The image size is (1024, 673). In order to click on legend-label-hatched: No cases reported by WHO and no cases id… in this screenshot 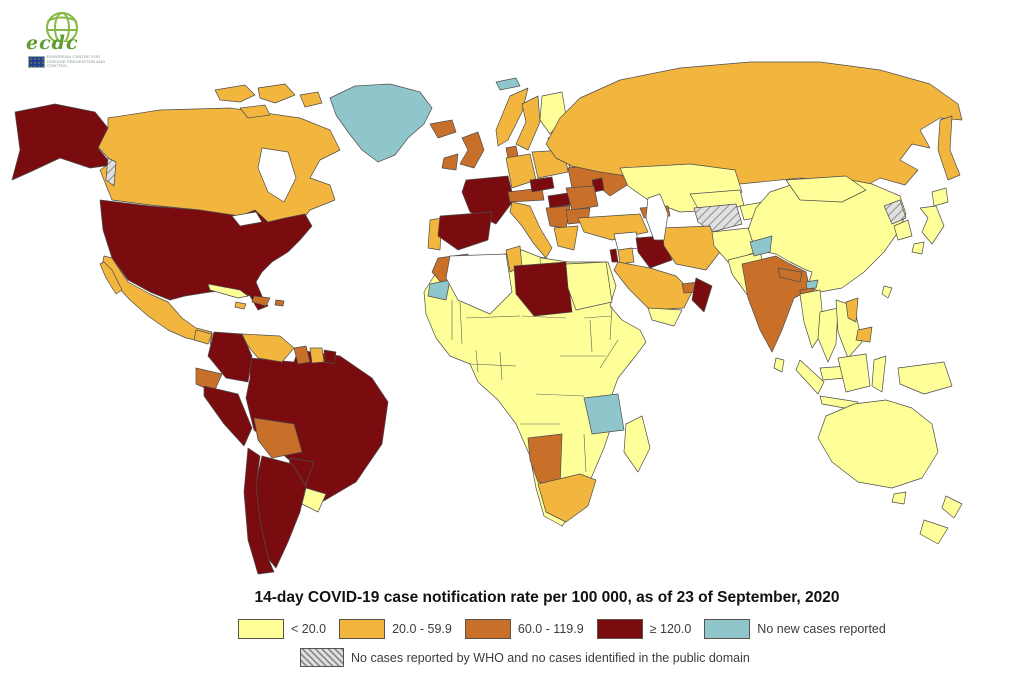, I will do `click(550, 657)`.